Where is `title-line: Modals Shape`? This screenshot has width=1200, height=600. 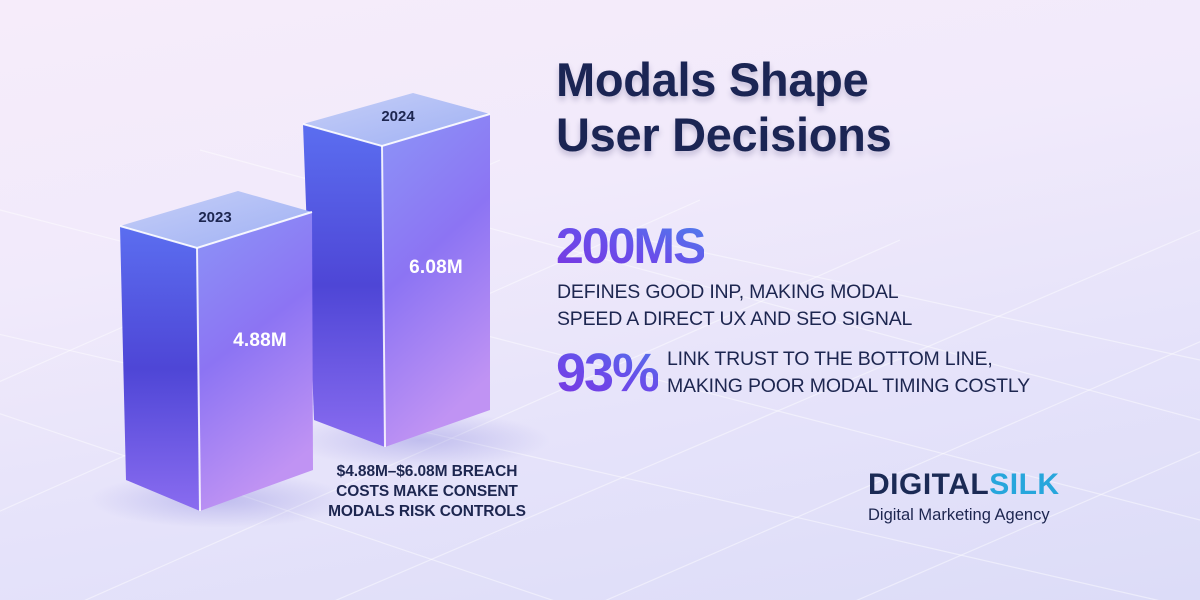
title-line: Modals Shape is located at coordinates (712, 79).